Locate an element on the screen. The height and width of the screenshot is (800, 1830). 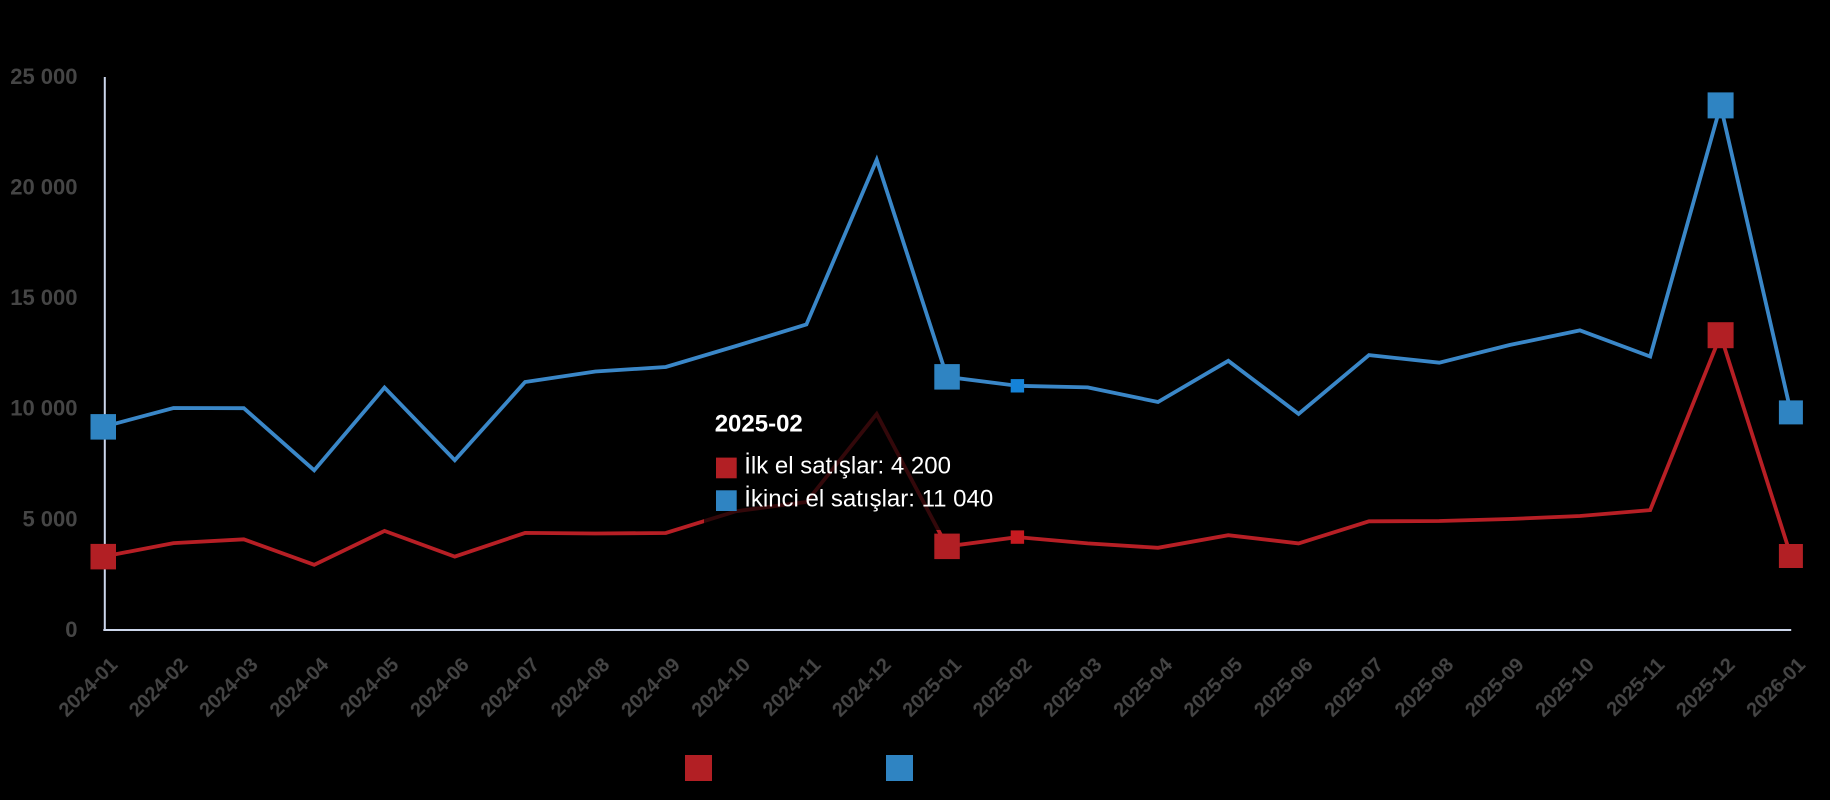
svg-text: 5 000 is located at coordinates (49, 518).